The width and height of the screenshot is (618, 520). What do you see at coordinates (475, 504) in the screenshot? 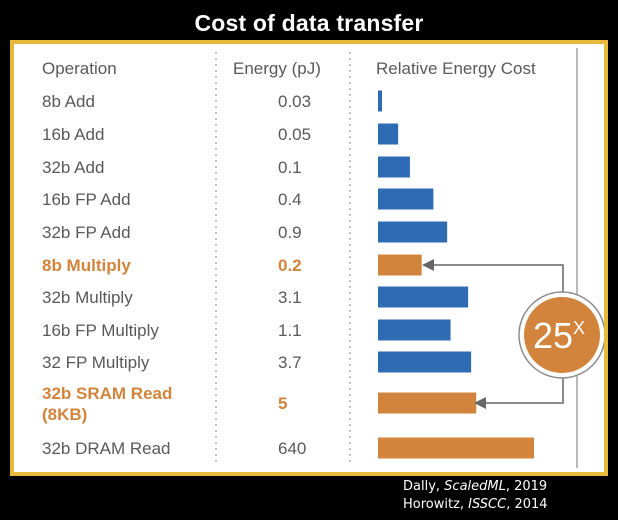
I see `citation-line-2: Horowitz, ISSCC, 2014` at bounding box center [475, 504].